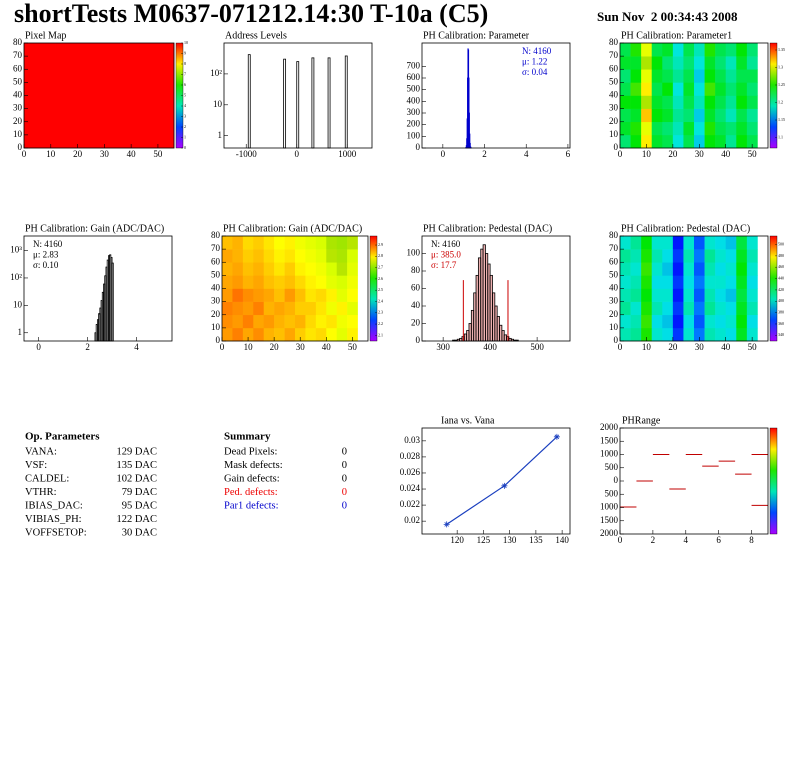  I want to click on y-tick-label: 100, so click(414, 253).